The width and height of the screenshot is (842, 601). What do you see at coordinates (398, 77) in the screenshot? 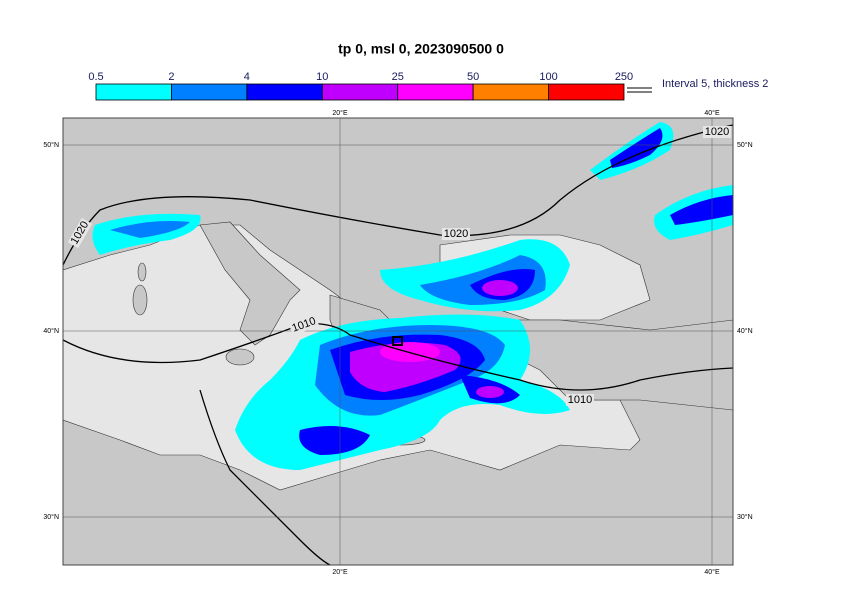
I see `colorbar-label: 25` at bounding box center [398, 77].